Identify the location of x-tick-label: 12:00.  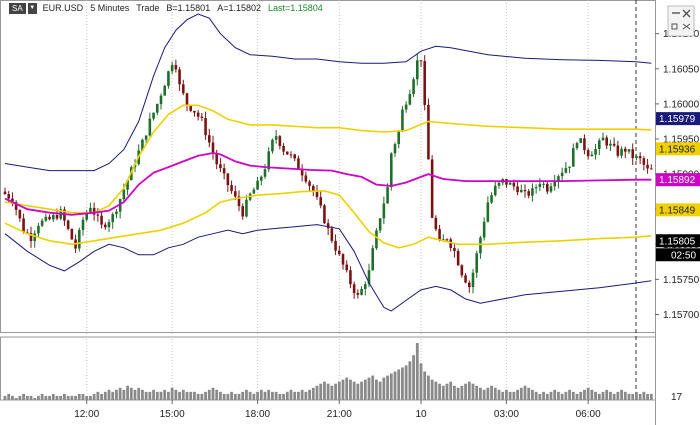
(86, 414).